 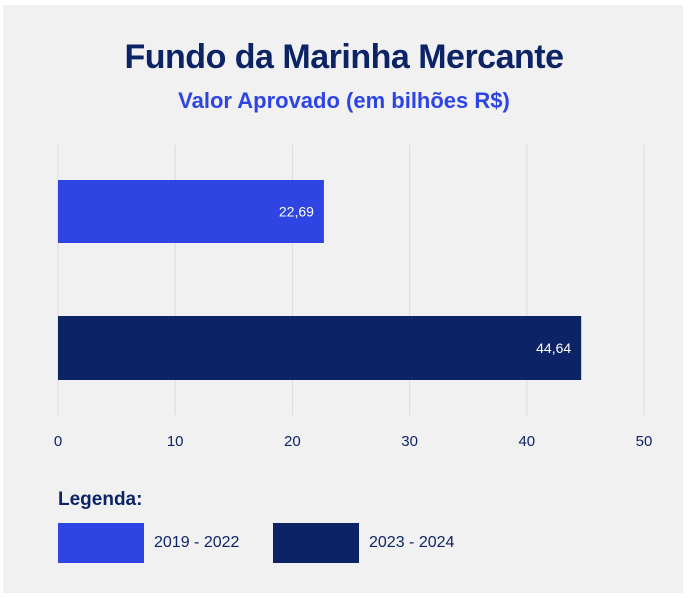 I want to click on legend-label-2019-2022: 2019 - 2022, so click(x=197, y=542).